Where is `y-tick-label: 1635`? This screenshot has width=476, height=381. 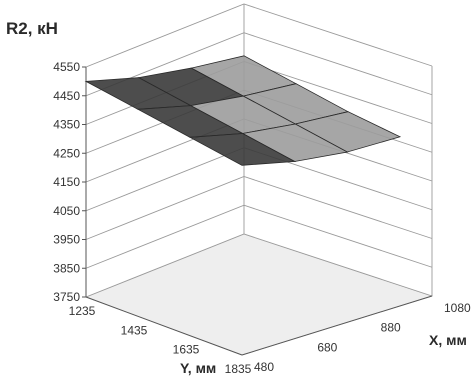 y-tick-label: 1635 is located at coordinates (186, 350).